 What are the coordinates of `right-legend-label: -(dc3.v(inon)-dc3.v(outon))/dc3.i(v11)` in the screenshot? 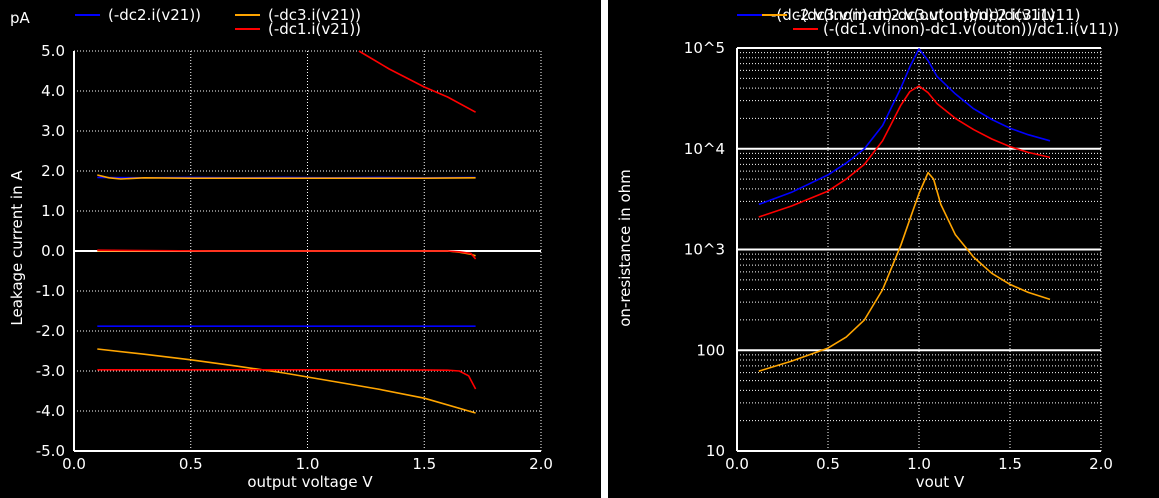 It's located at (938, 15).